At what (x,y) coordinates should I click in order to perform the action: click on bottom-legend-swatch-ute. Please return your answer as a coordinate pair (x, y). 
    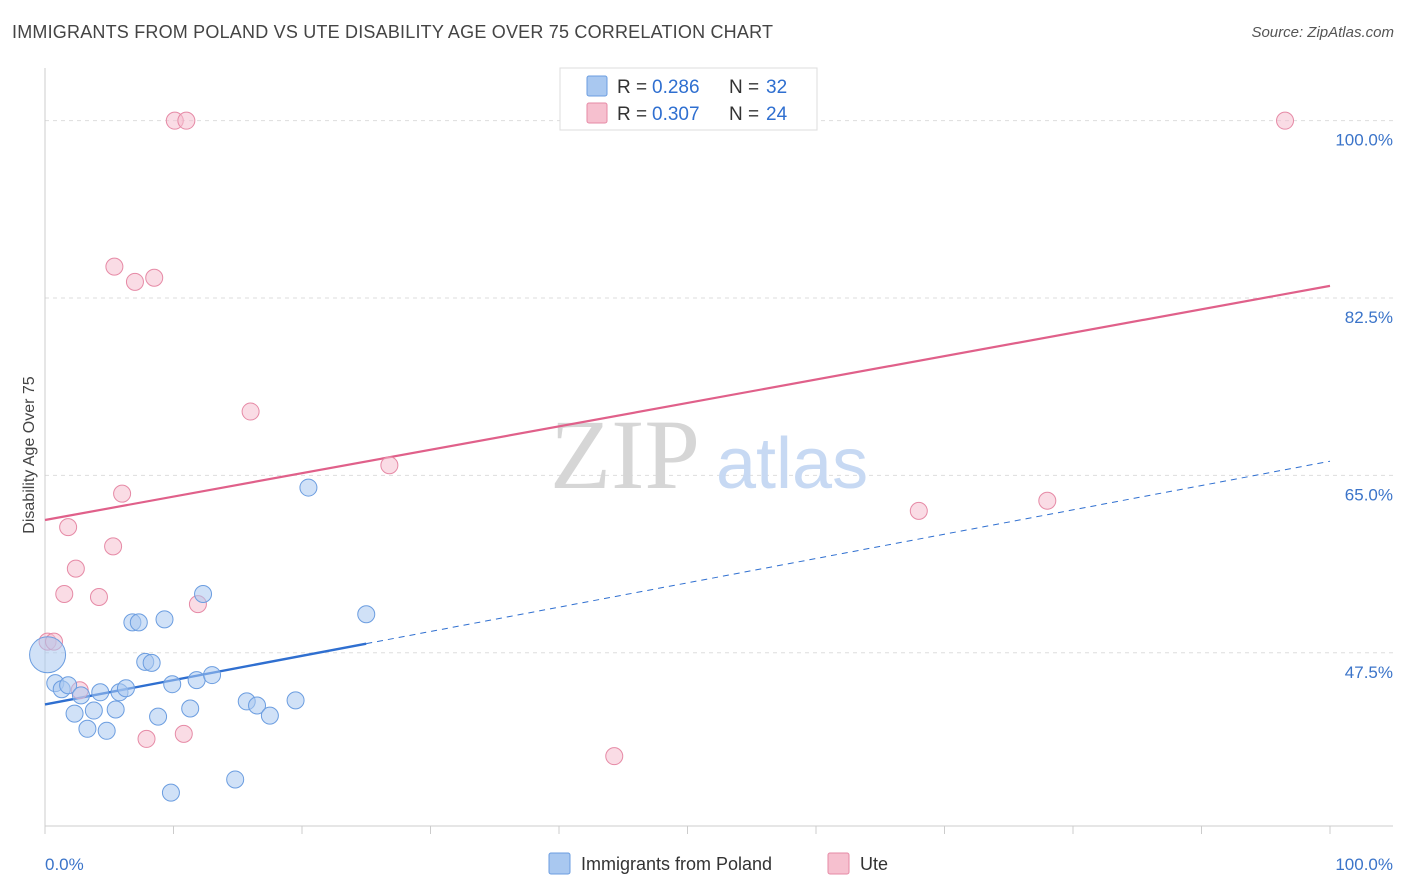
    Looking at the image, I should click on (838, 863).